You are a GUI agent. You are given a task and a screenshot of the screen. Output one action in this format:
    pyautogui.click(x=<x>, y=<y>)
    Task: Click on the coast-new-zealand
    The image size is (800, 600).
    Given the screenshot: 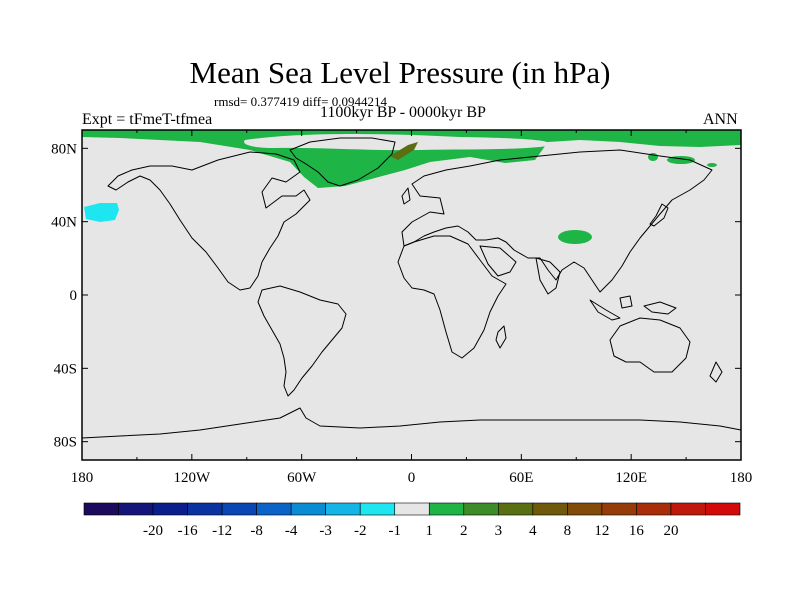 What is the action you would take?
    pyautogui.click(x=716, y=372)
    